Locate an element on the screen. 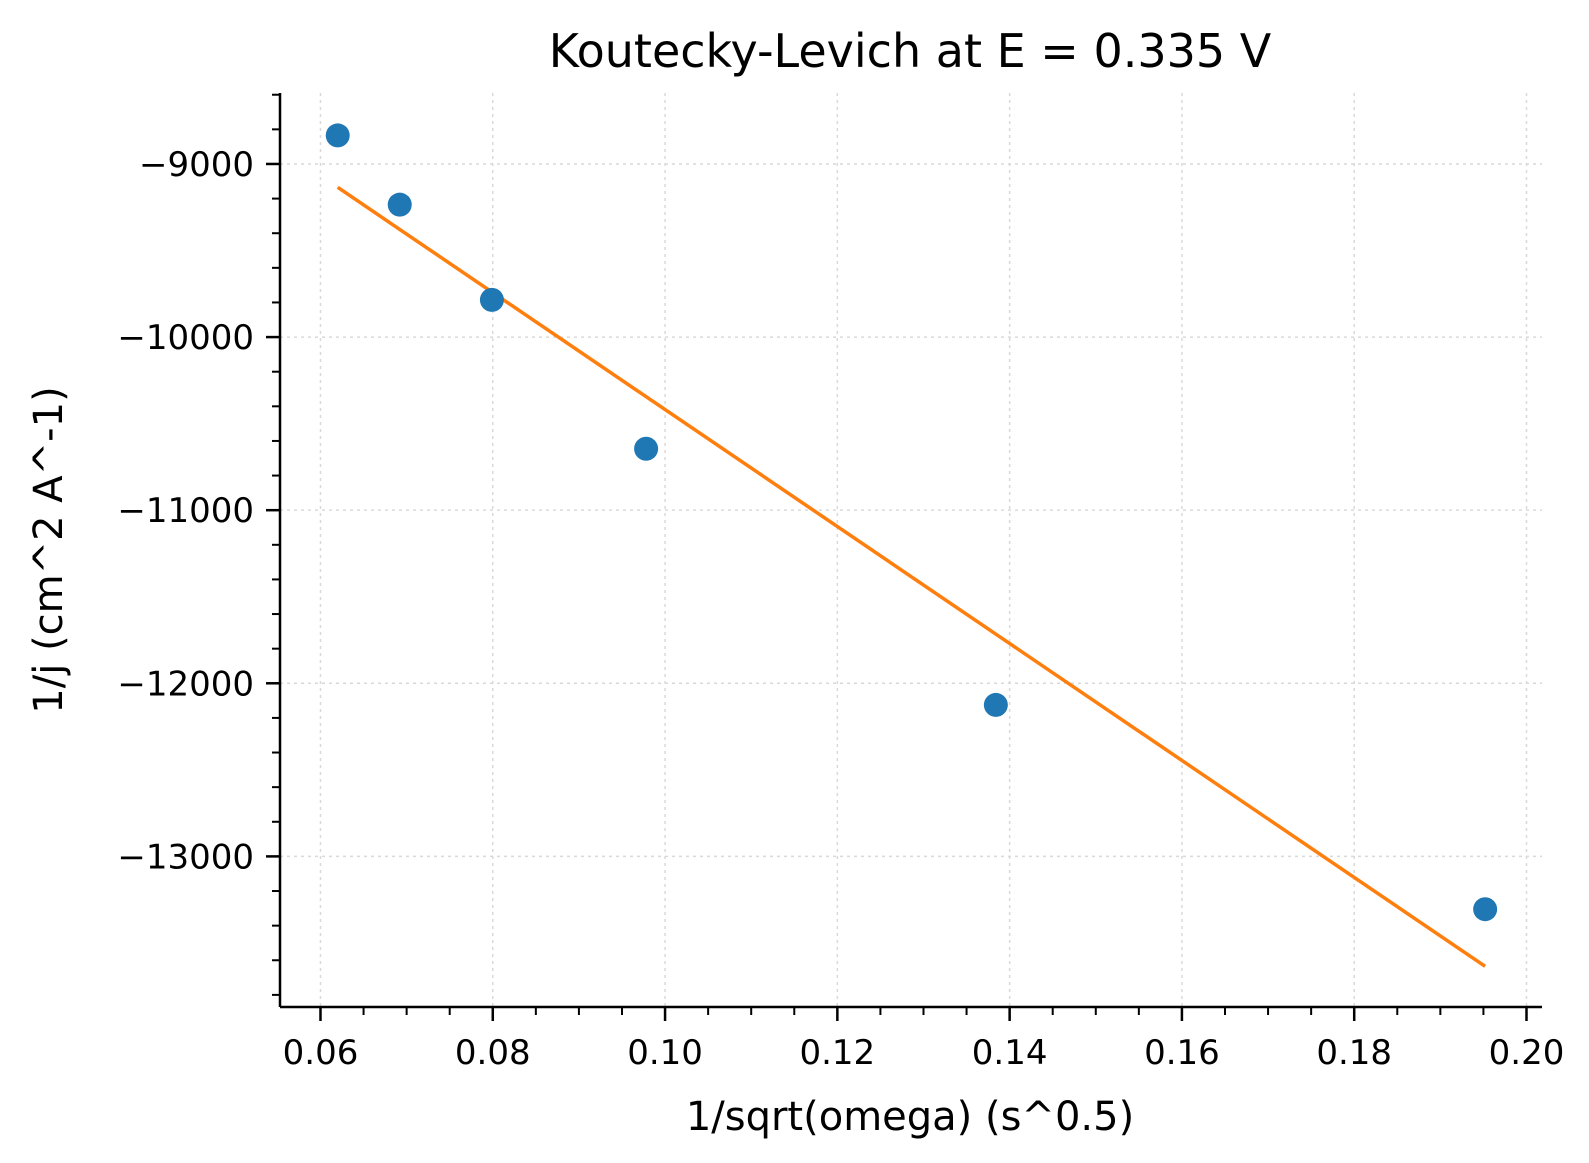 The image size is (1589, 1163). x-tick-label: 0.16 is located at coordinates (1182, 1053).